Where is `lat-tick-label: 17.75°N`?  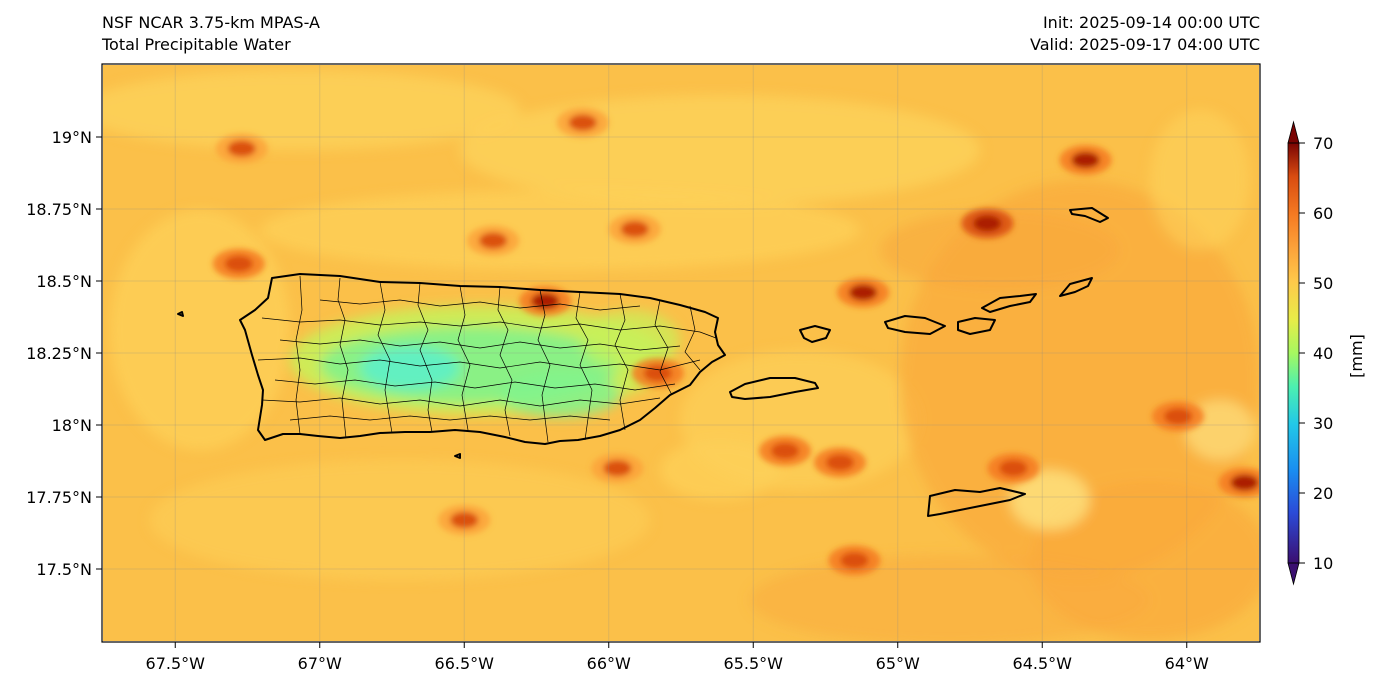
lat-tick-label: 17.75°N is located at coordinates (59, 497).